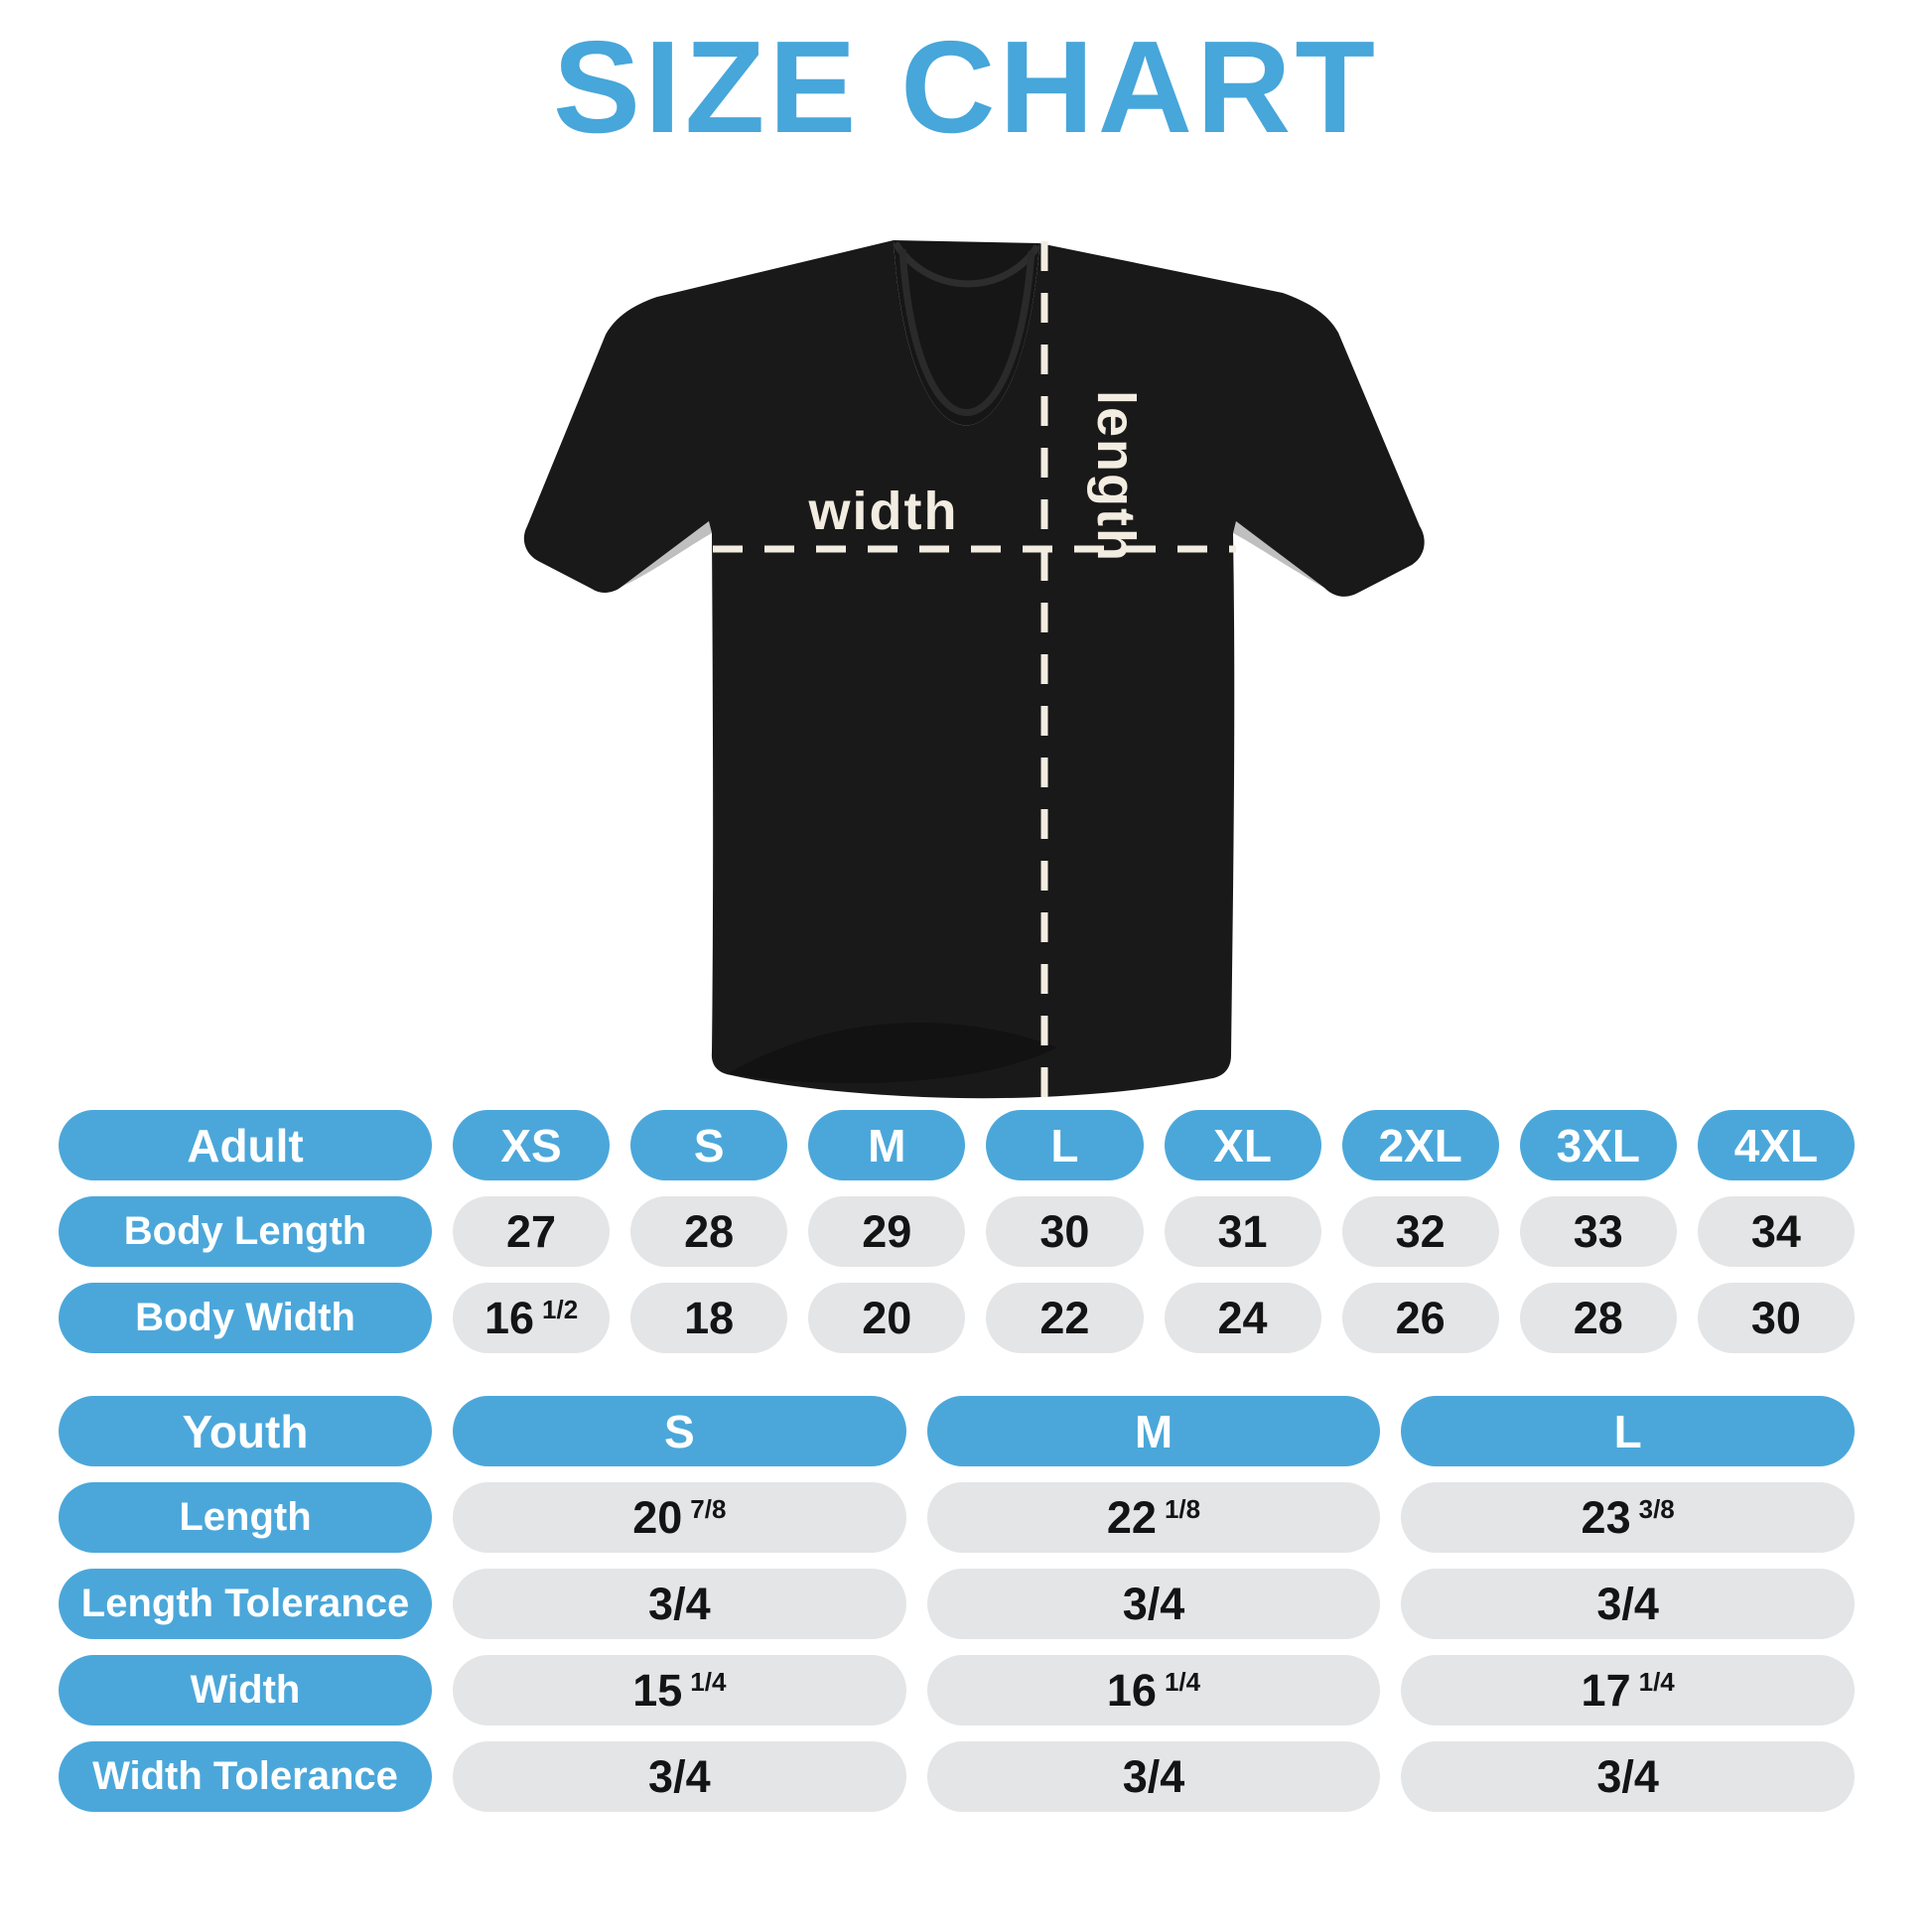 The height and width of the screenshot is (1932, 1932). Describe the element at coordinates (1598, 1231) in the screenshot. I see `body-length-3xl: 33` at that location.